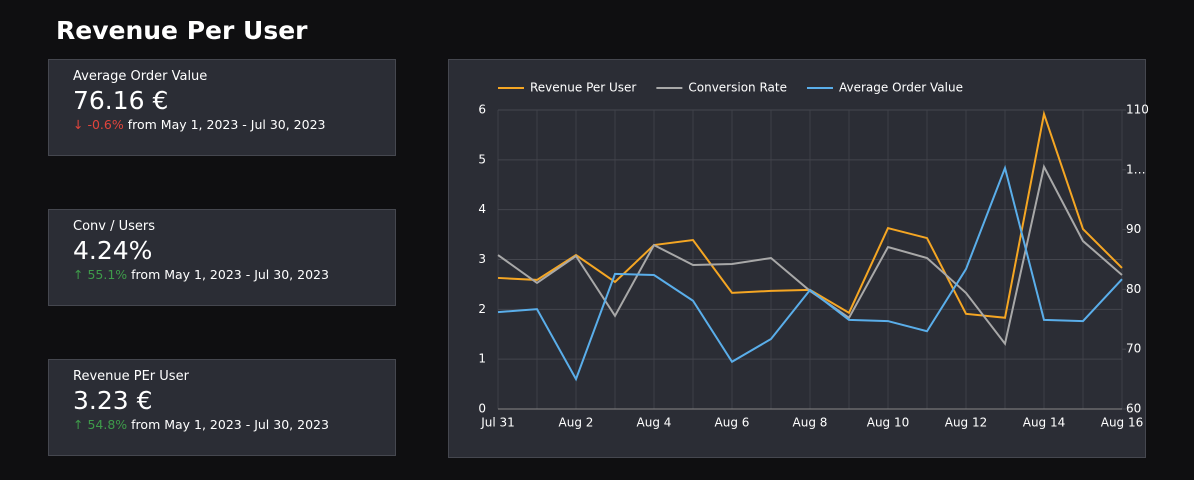 The image size is (1194, 480). Describe the element at coordinates (107, 274) in the screenshot. I see `kpi-change: 55.1%` at that location.